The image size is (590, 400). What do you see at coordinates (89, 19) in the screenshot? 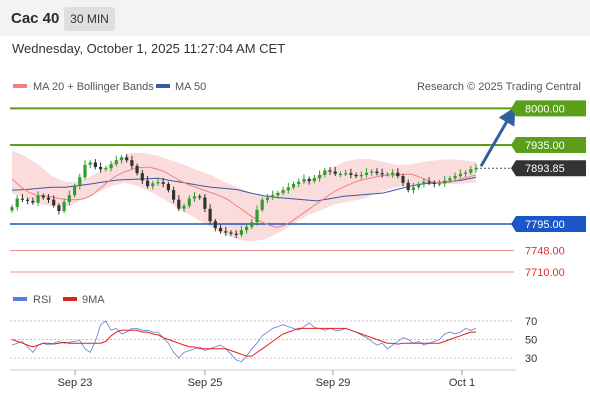
I see `timeframe-badge: 30 MIN` at bounding box center [89, 19].